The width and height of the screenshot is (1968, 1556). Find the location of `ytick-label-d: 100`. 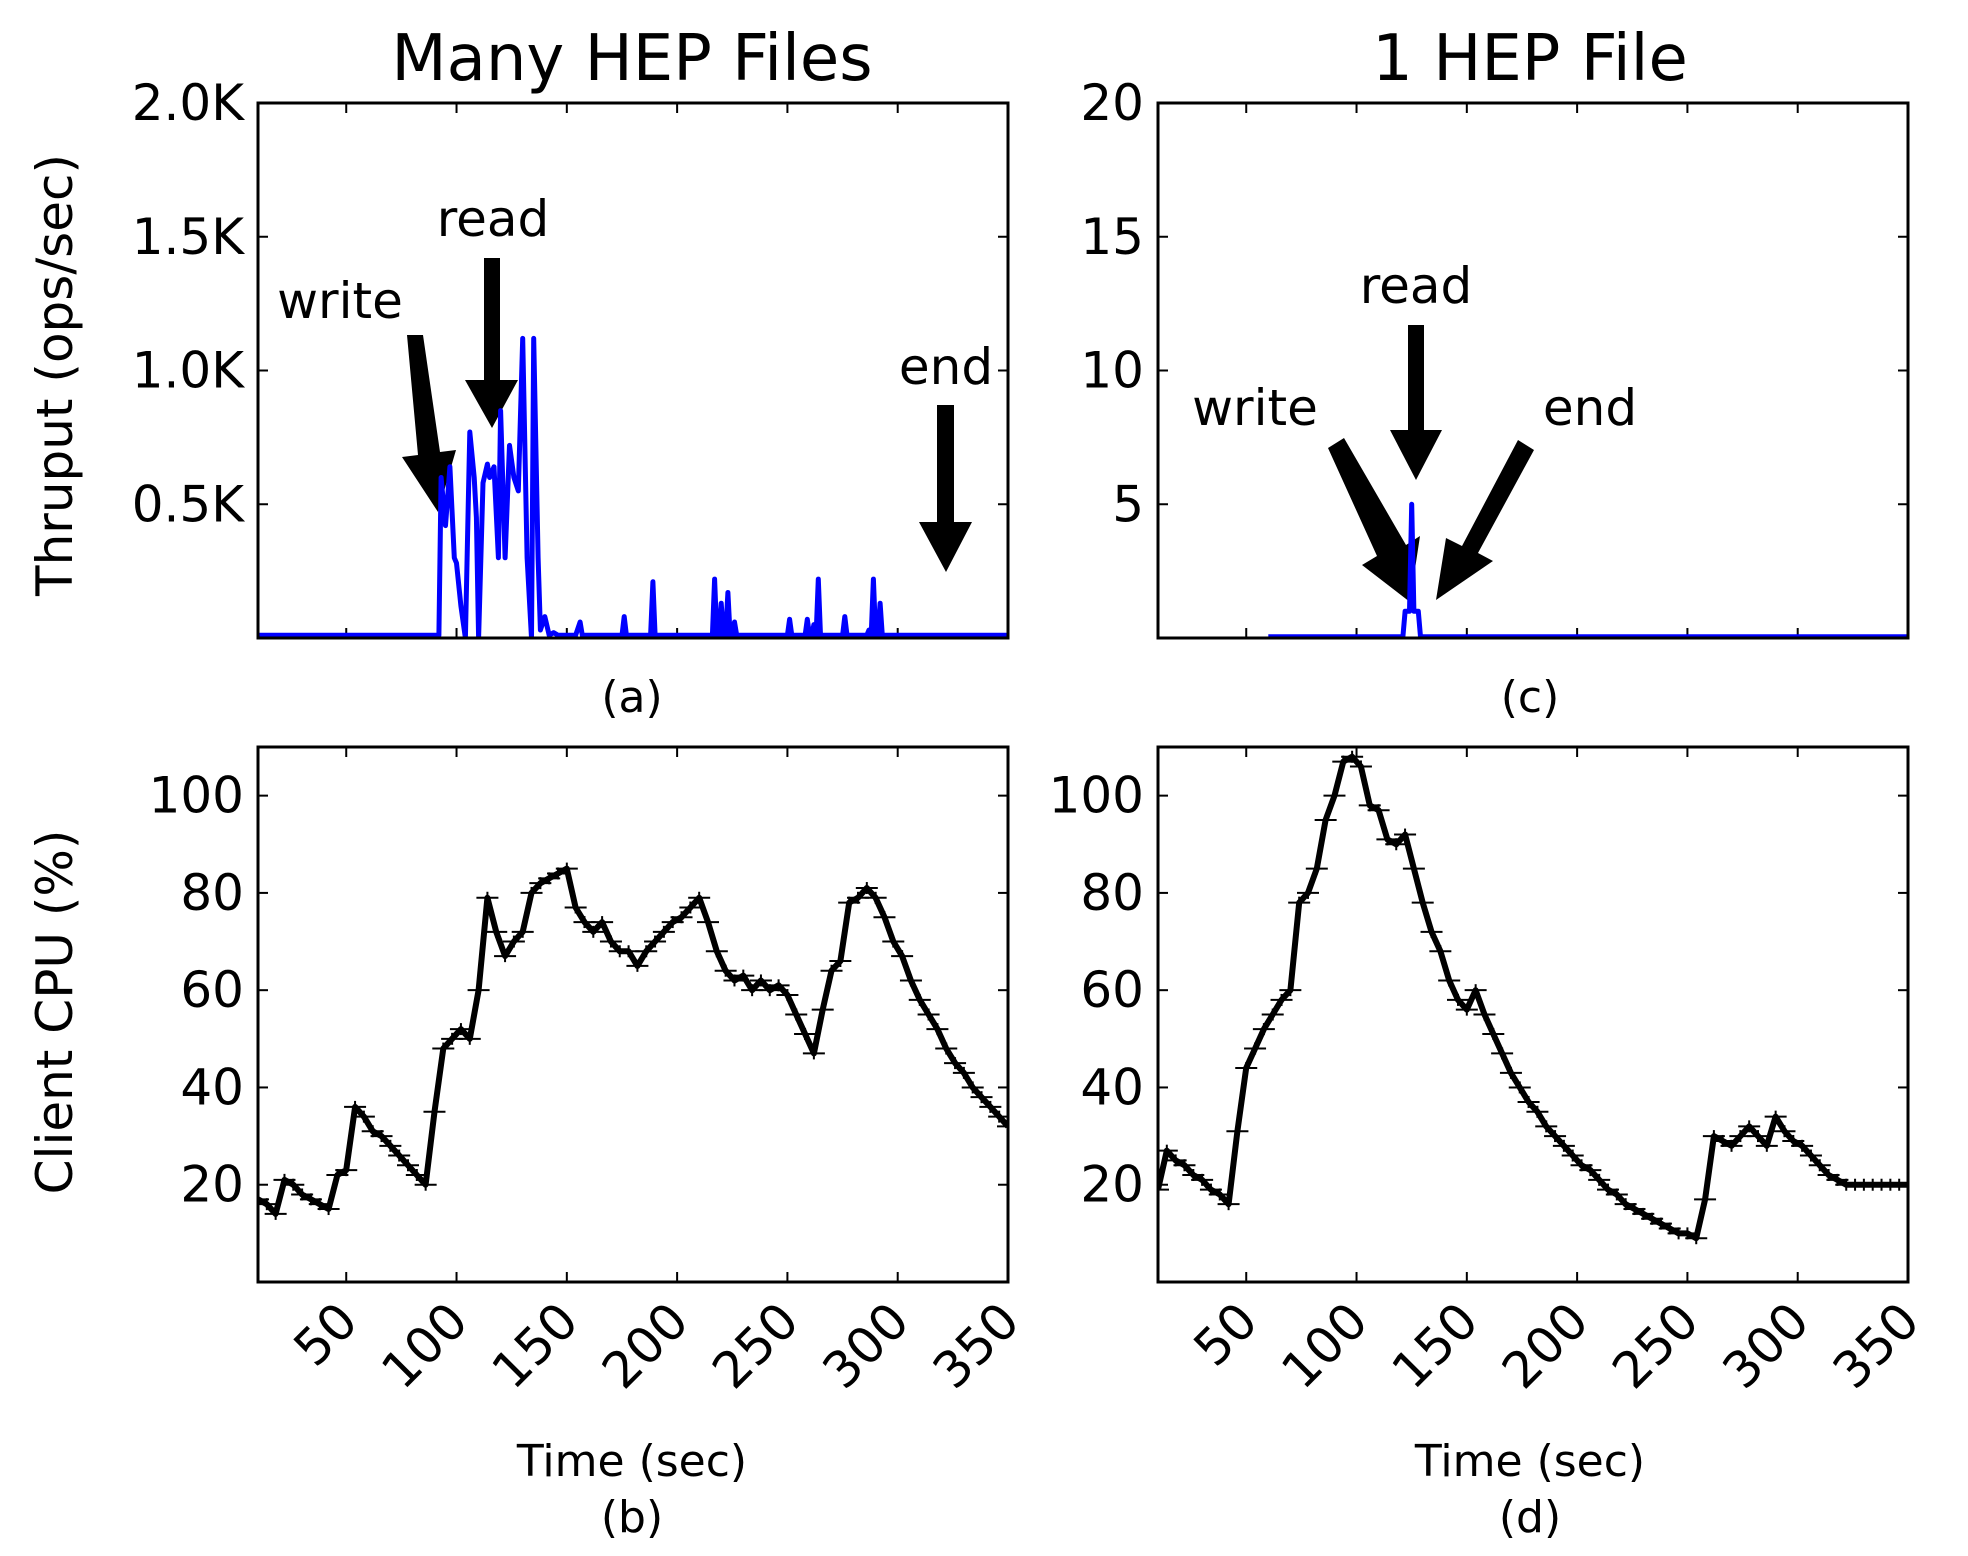

ytick-label-d: 100 is located at coordinates (1096, 796).